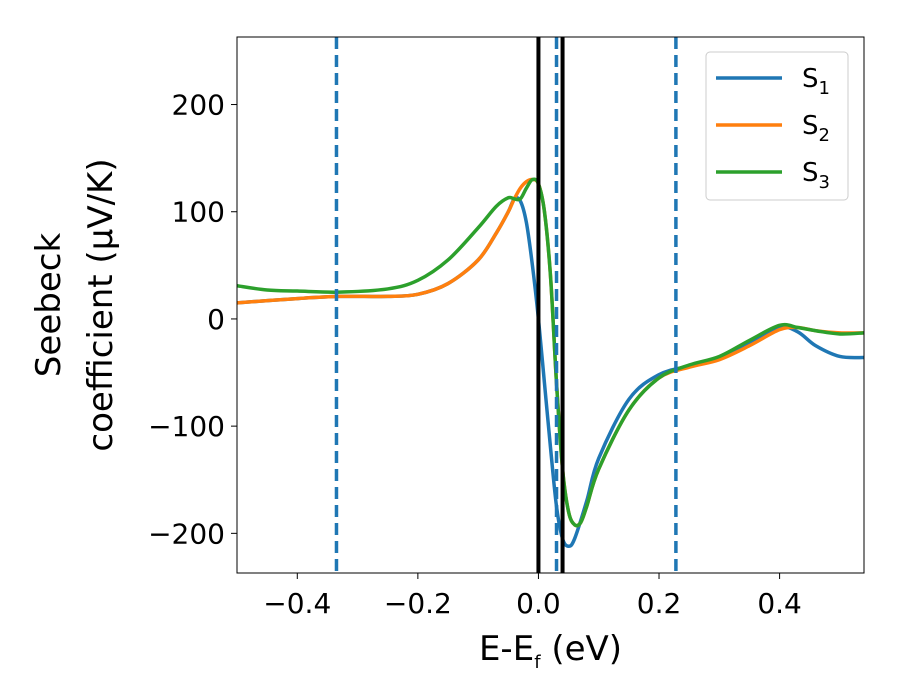 The width and height of the screenshot is (900, 700). What do you see at coordinates (297, 603) in the screenshot?
I see `x-tick-label: −0.4` at bounding box center [297, 603].